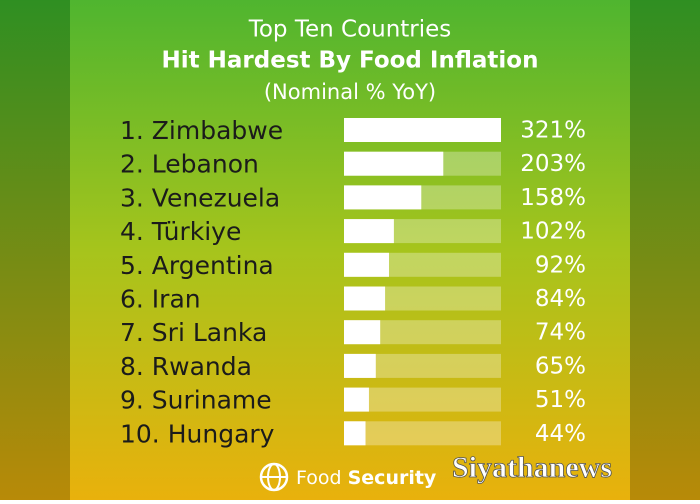 The height and width of the screenshot is (504, 700). Describe the element at coordinates (197, 265) in the screenshot. I see `category-label: 5. Argentina` at that location.